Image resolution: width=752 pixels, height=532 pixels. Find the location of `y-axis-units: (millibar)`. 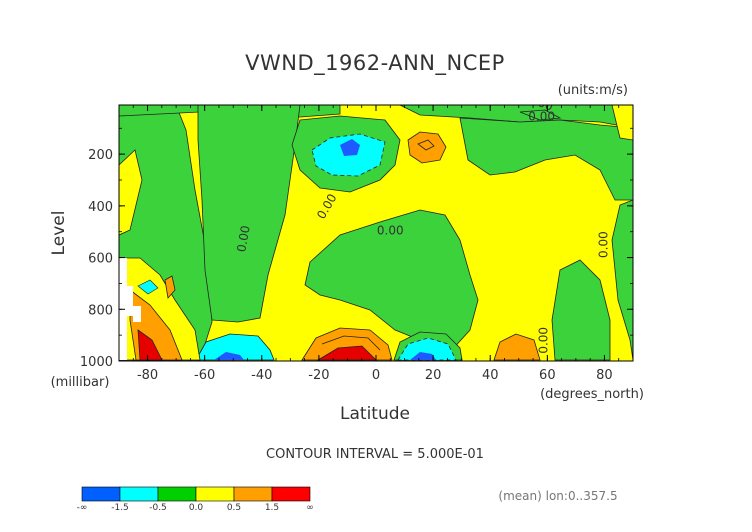

y-axis-units: (millibar) is located at coordinates (80, 382).